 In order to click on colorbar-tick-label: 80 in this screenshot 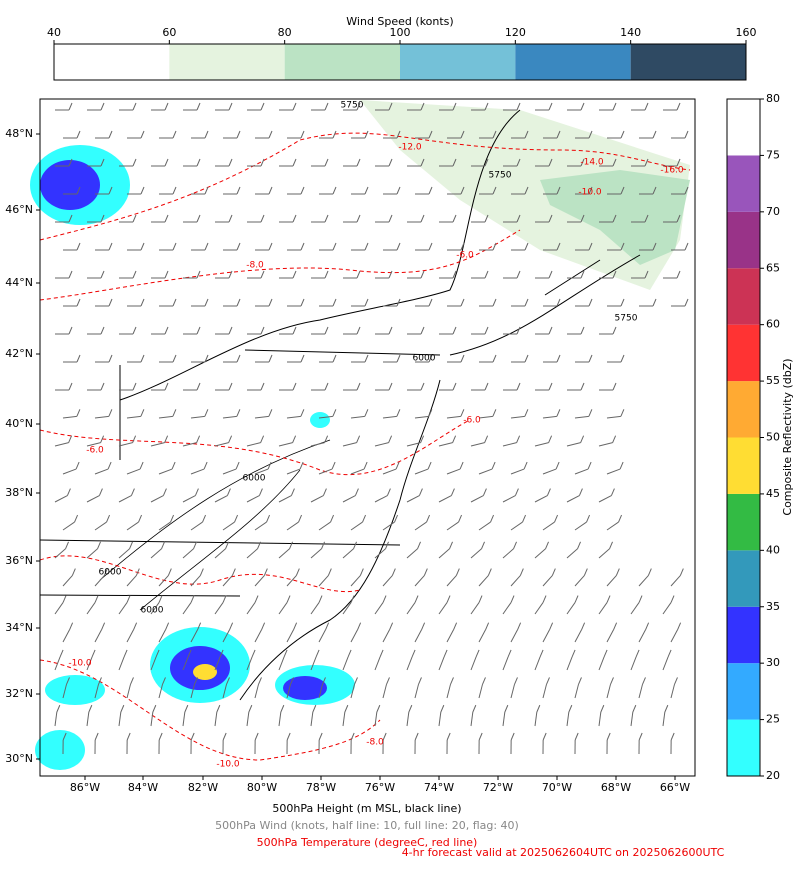, I will do `click(285, 32)`.